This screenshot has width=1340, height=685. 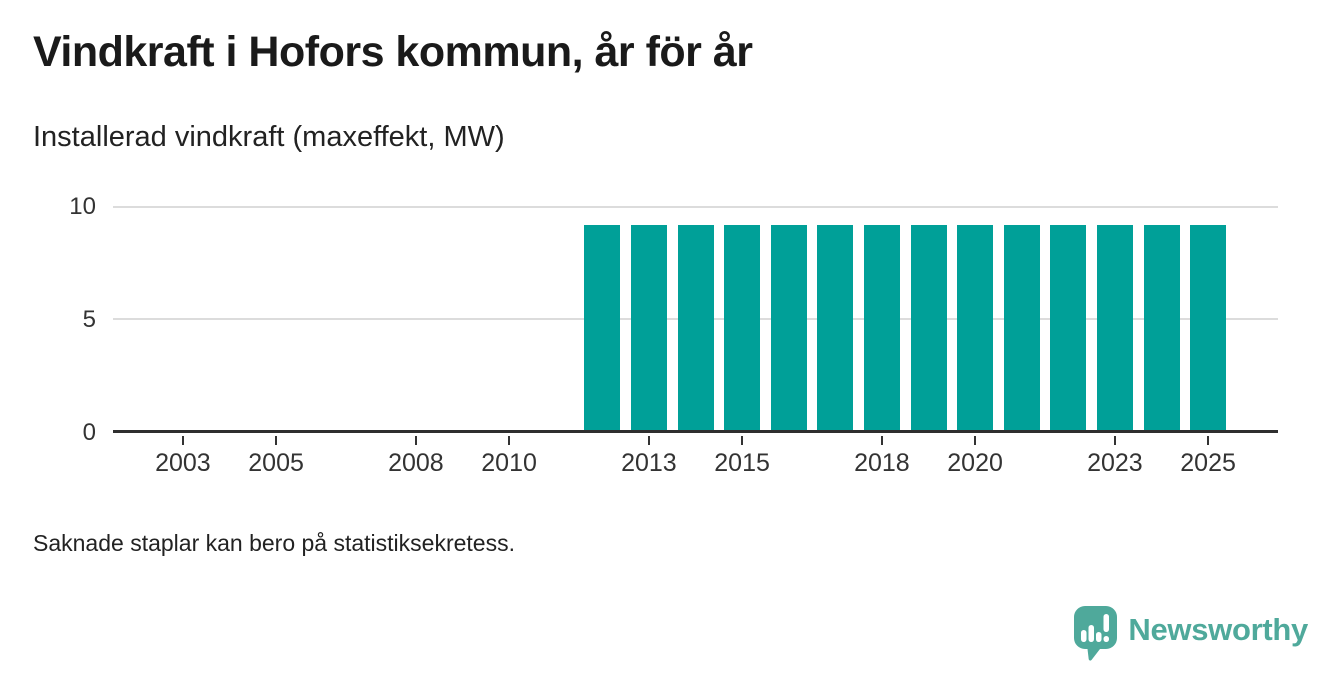 What do you see at coordinates (882, 463) in the screenshot?
I see `x-tick-label-2018: 2018` at bounding box center [882, 463].